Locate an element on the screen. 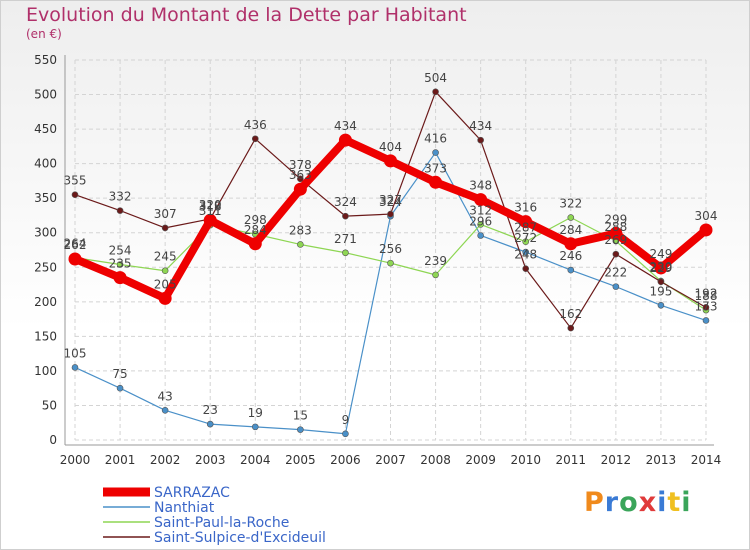 The height and width of the screenshot is (550, 750). y-tick-label: 500 is located at coordinates (45, 95).